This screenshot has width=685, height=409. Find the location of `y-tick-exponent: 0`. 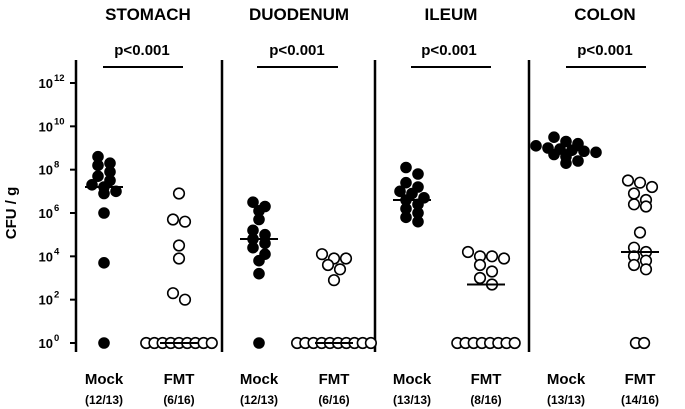

y-tick-exponent: 0 is located at coordinates (56, 338).